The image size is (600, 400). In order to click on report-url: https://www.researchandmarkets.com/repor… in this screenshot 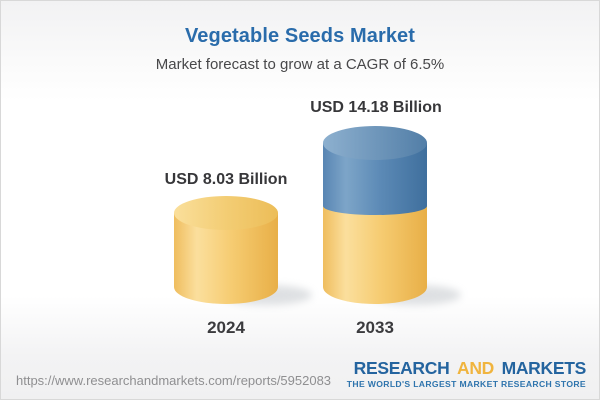, I will do `click(174, 380)`.